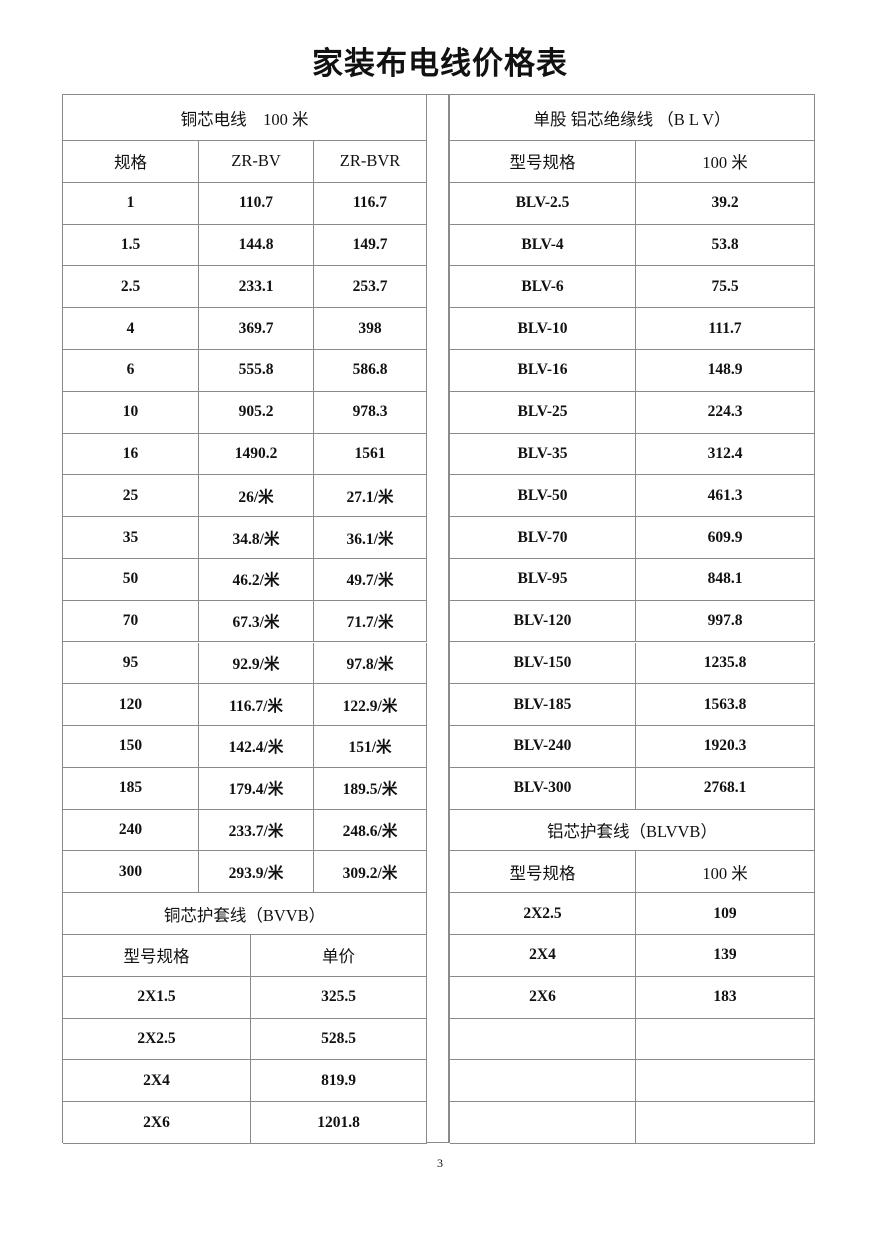  I want to click on table-cell-col1: 1, so click(131, 203).